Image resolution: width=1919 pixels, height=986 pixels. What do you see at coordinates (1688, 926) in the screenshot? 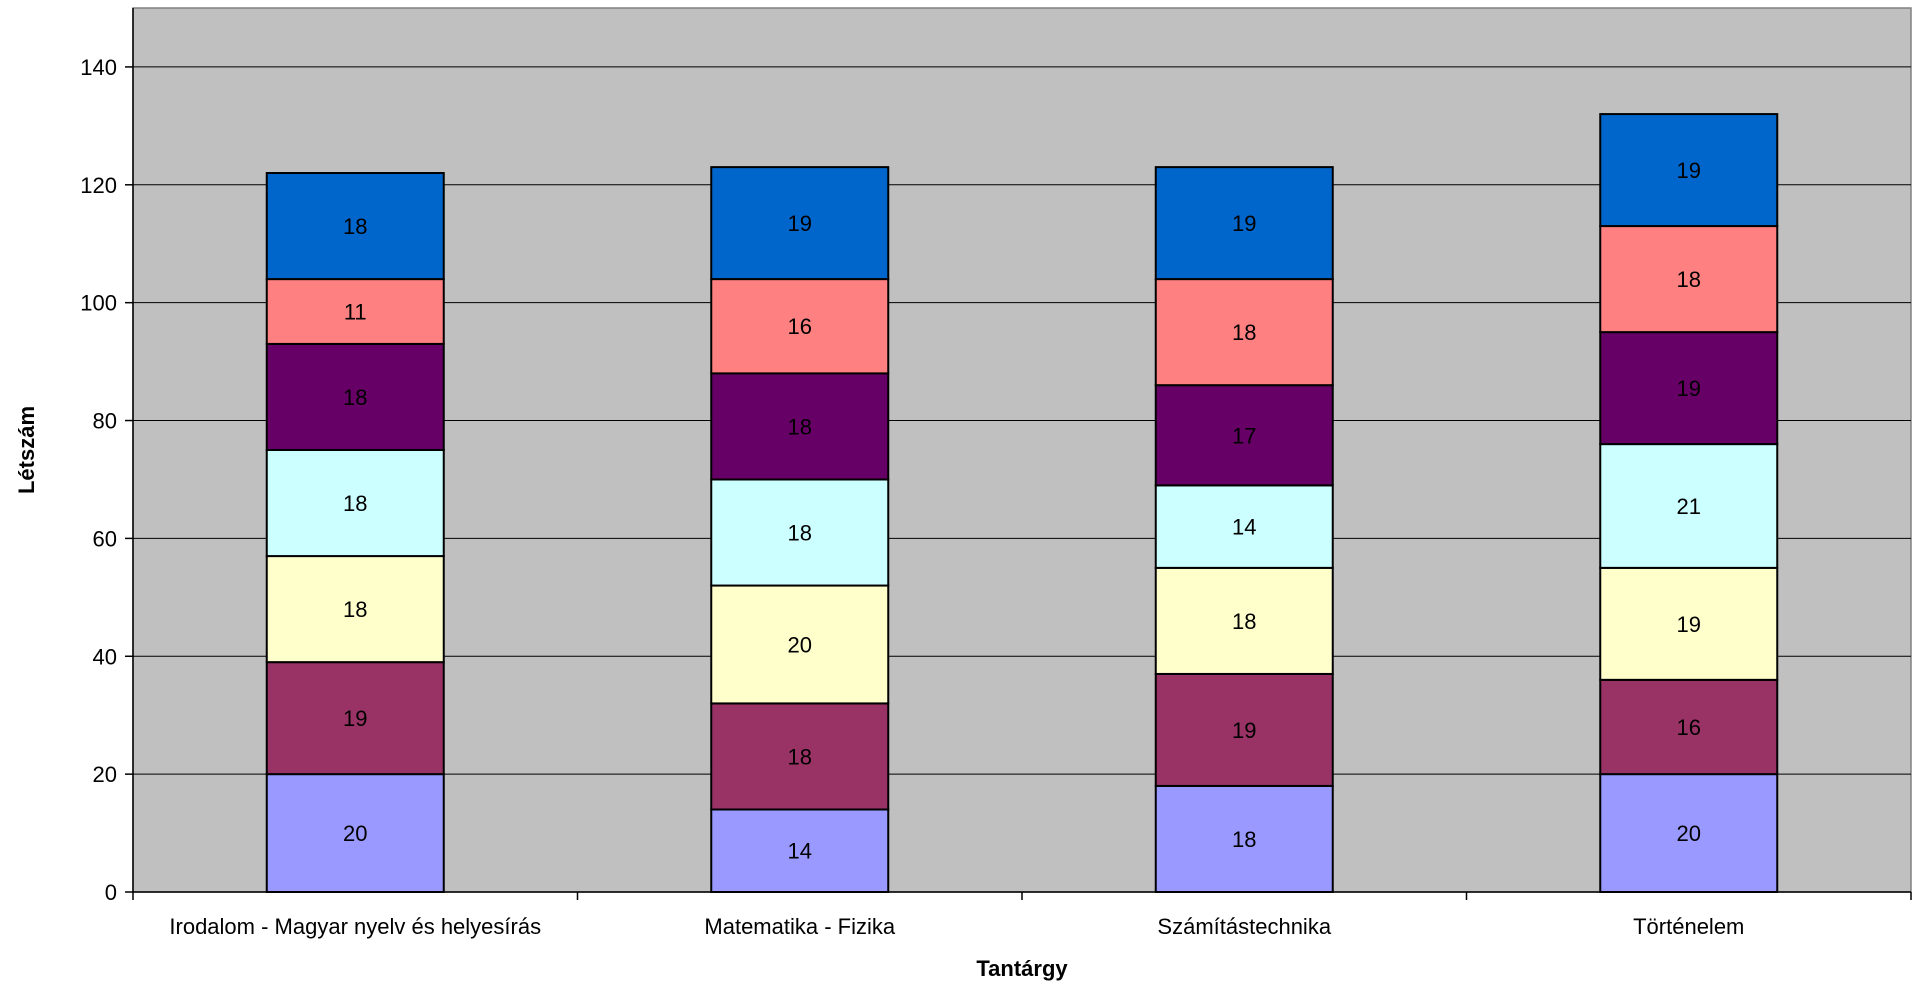
I see `x-tick-label: Történelem` at bounding box center [1688, 926].